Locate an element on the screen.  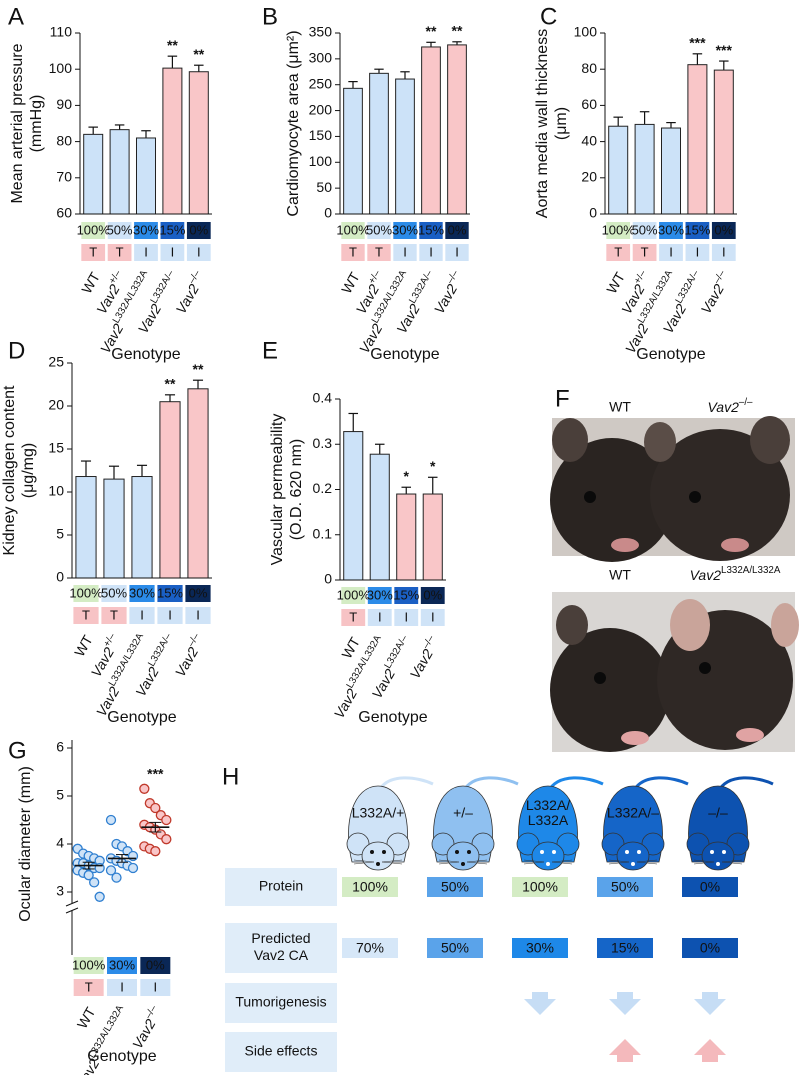
cell-label: 70% is located at coordinates (370, 948).